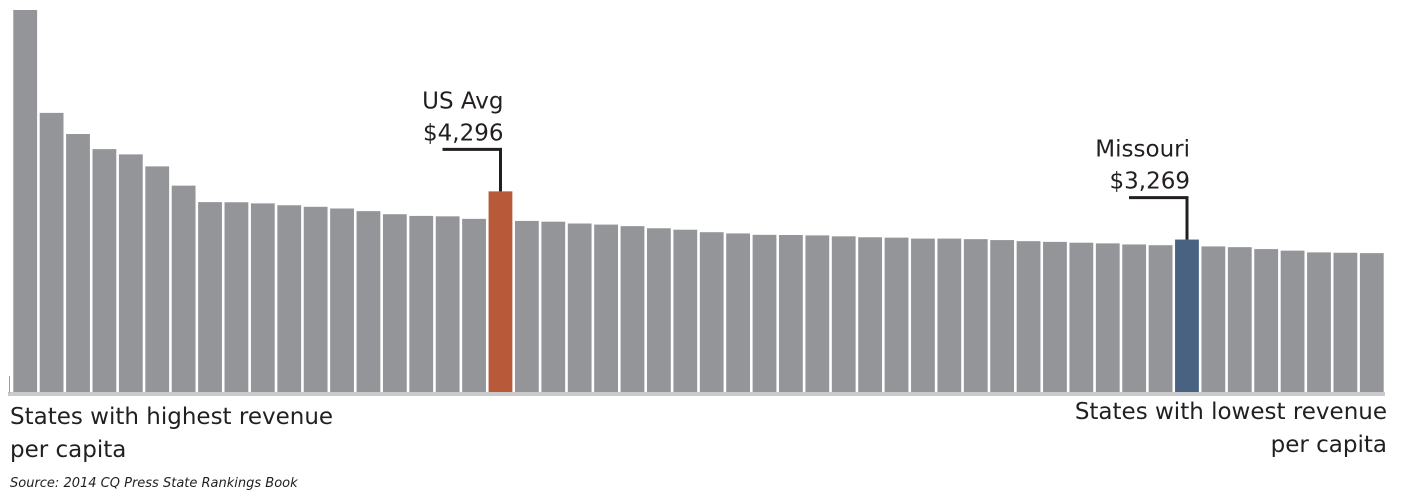  What do you see at coordinates (1187, 316) in the screenshot?
I see `bar-missouri` at bounding box center [1187, 316].